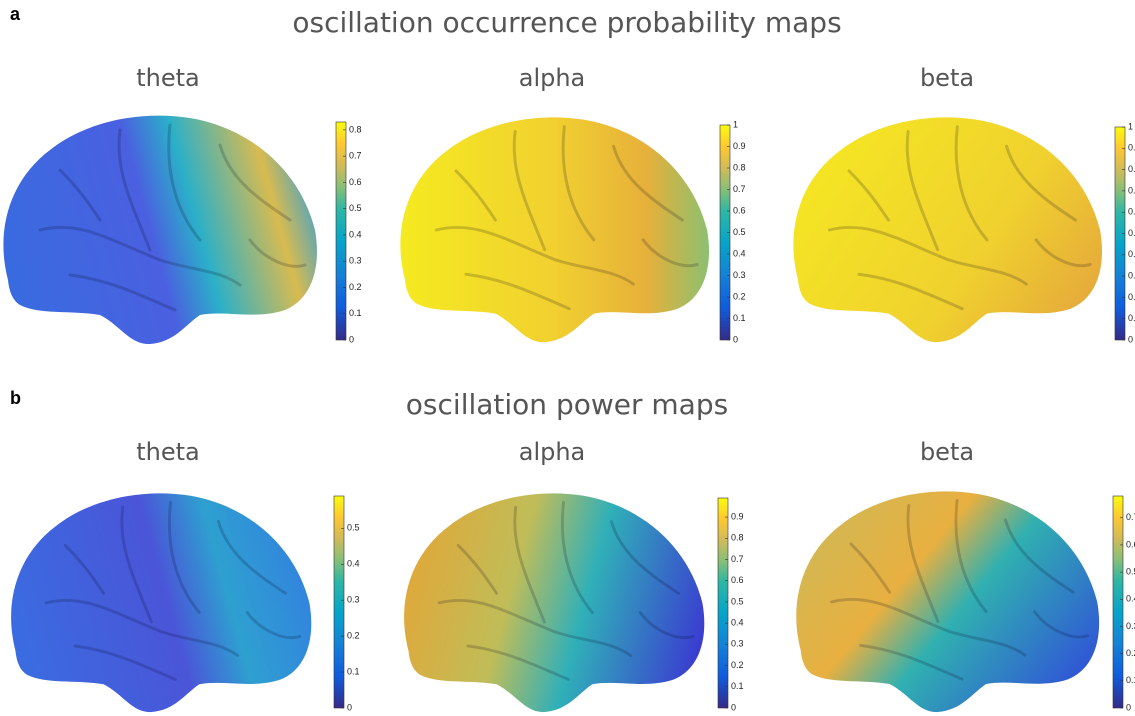 The image size is (1135, 716). I want to click on panel-letter: a, so click(15, 14).